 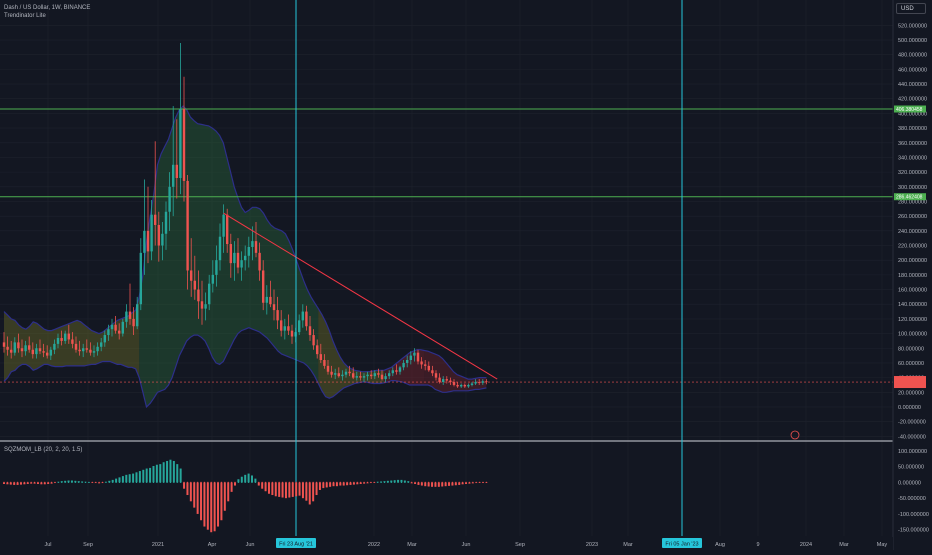 What do you see at coordinates (911, 349) in the screenshot?
I see `price-tick-label: 80.000000` at bounding box center [911, 349].